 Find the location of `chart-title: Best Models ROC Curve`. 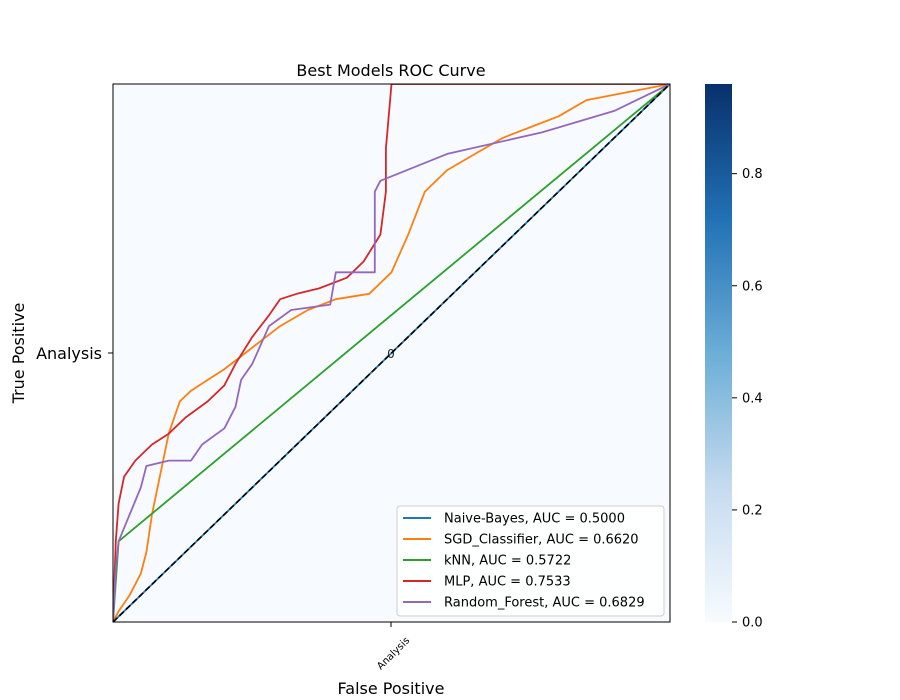

chart-title: Best Models ROC Curve is located at coordinates (390, 70).